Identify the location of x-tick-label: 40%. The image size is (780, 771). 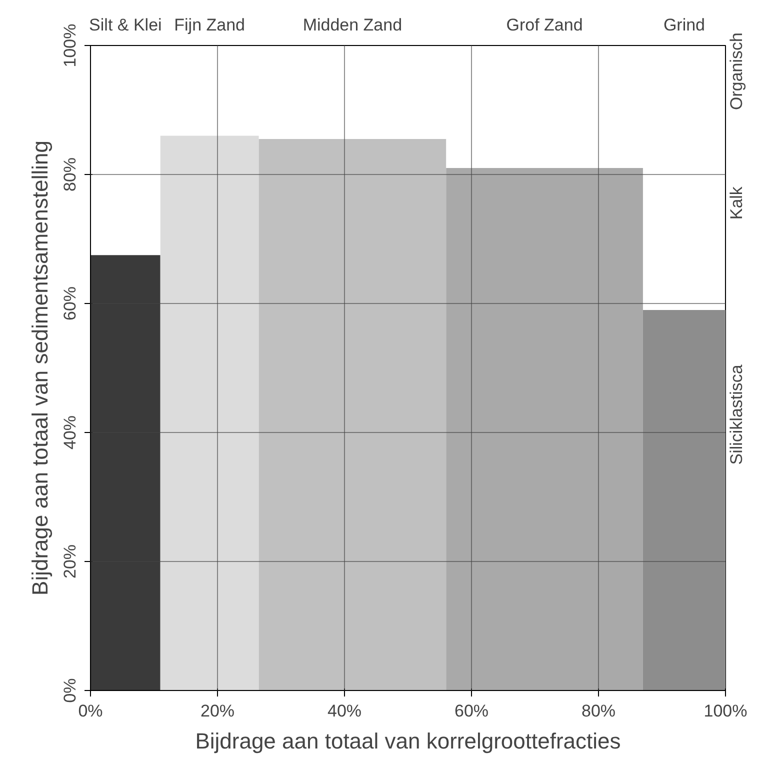
(344, 711).